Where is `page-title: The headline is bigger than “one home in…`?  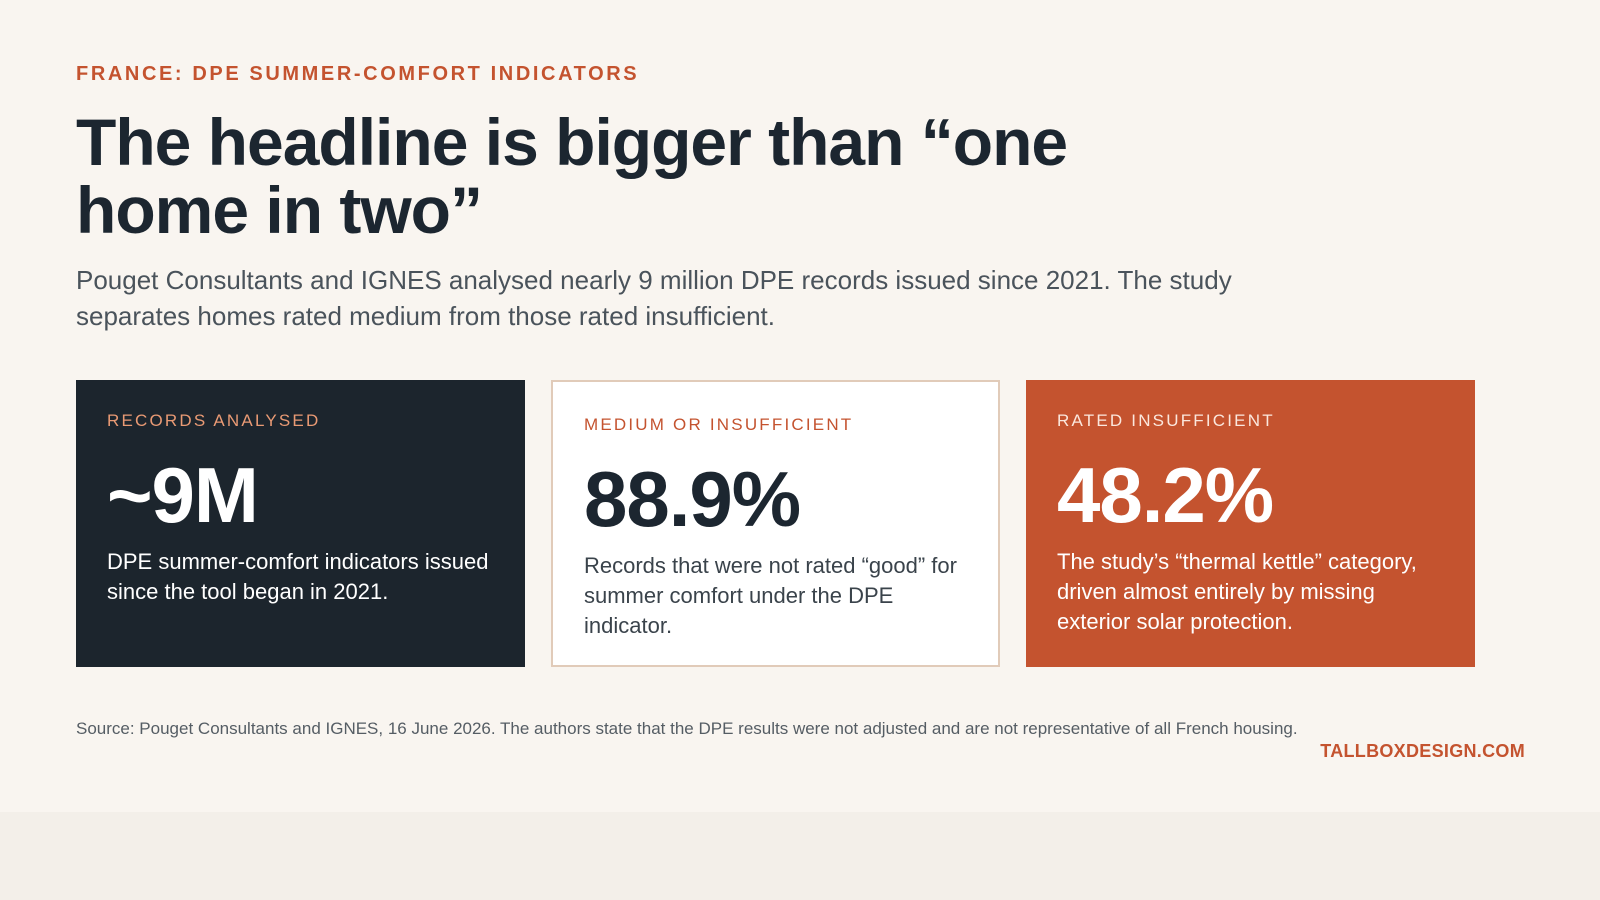 page-title: The headline is bigger than “one home in… is located at coordinates (572, 176).